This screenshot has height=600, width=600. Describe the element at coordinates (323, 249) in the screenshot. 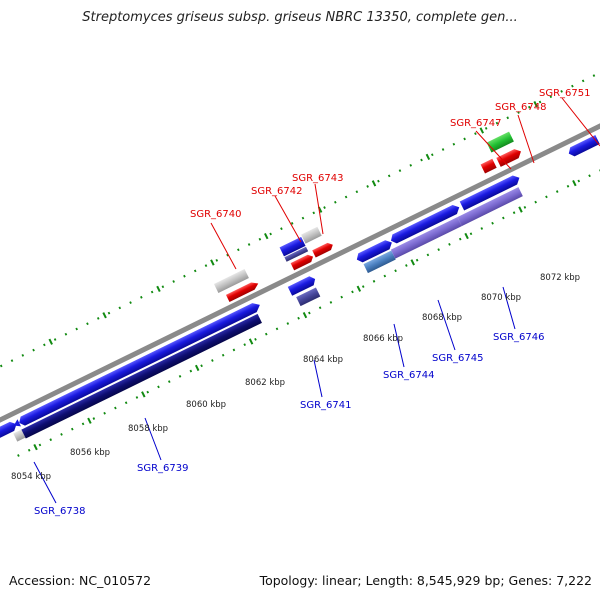

I see `feature-sgr-6743-red` at that location.